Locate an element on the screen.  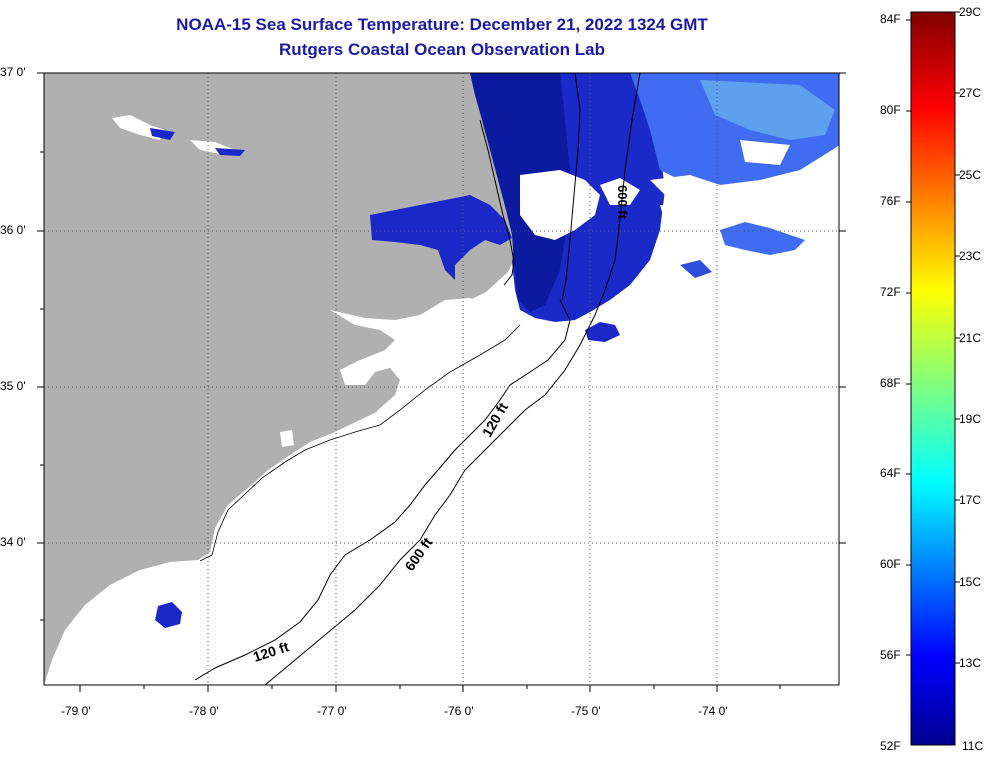
color-gradient is located at coordinates (933, 378).